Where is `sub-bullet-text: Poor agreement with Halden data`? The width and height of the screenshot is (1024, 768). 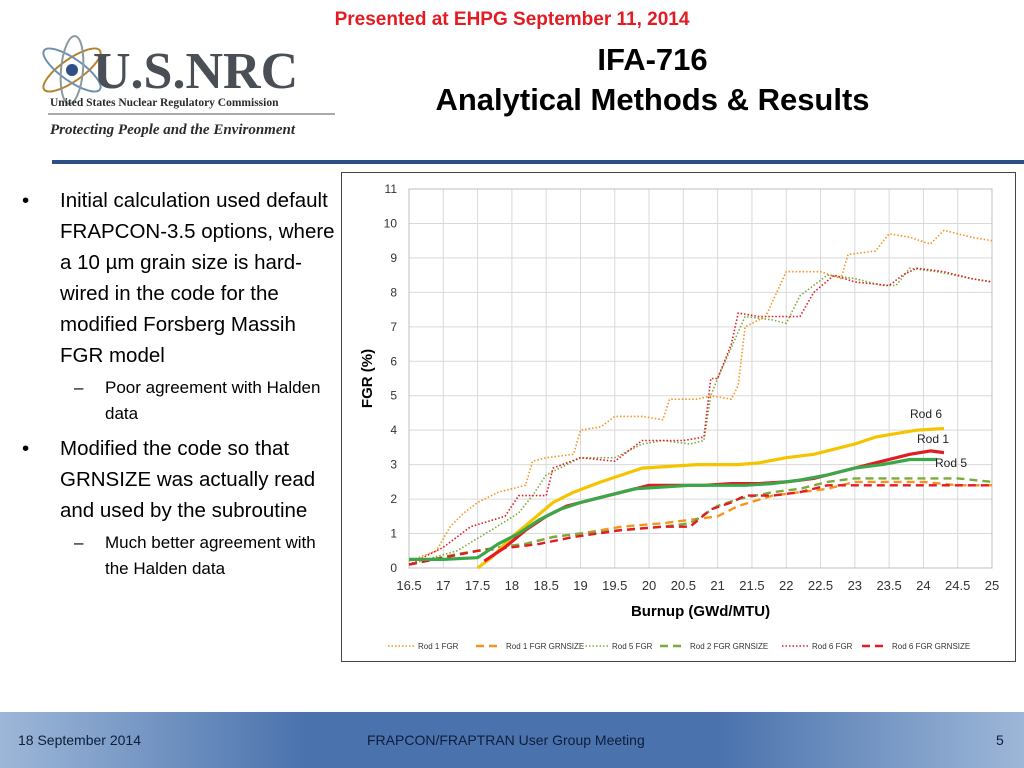 sub-bullet-text: Poor agreement with Halden data is located at coordinates (213, 400).